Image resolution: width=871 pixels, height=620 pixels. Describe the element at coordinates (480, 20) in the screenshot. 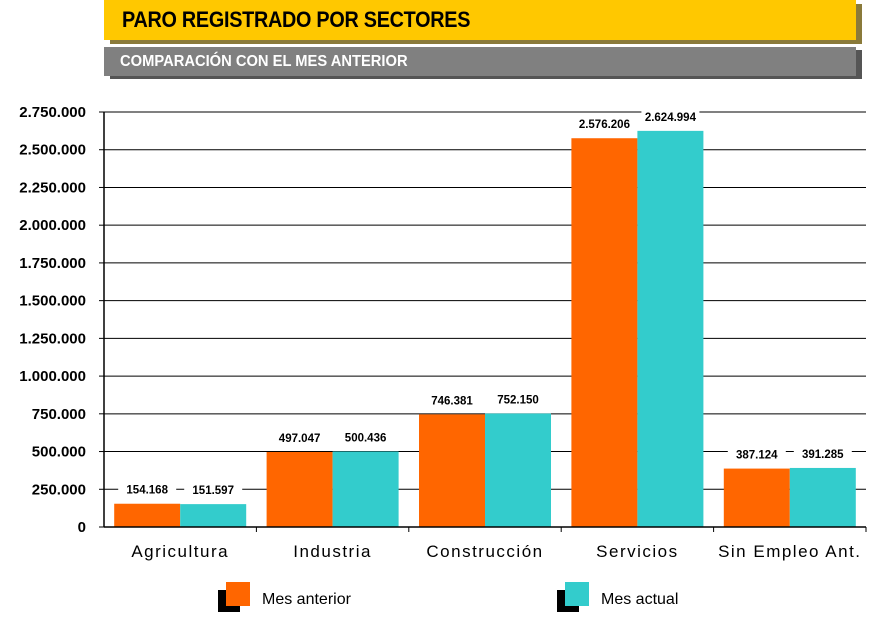

I see `title-bar: PARO REGISTRADO POR SECTORES` at that location.